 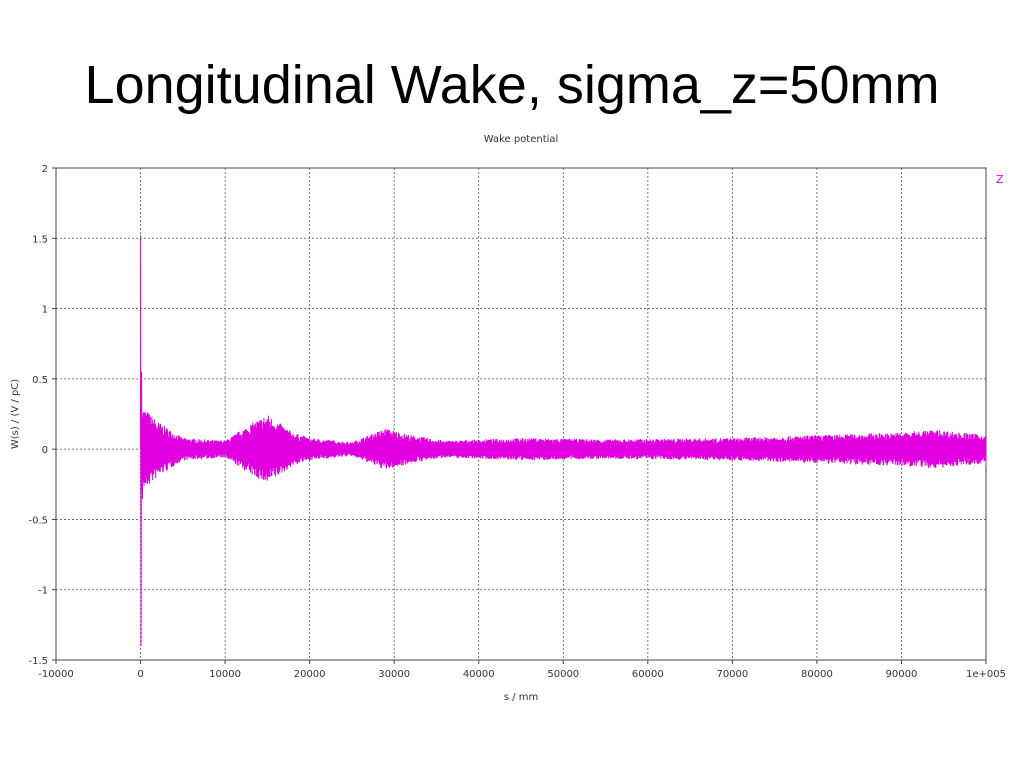 What do you see at coordinates (521, 139) in the screenshot?
I see `chart-title: Wake potential` at bounding box center [521, 139].